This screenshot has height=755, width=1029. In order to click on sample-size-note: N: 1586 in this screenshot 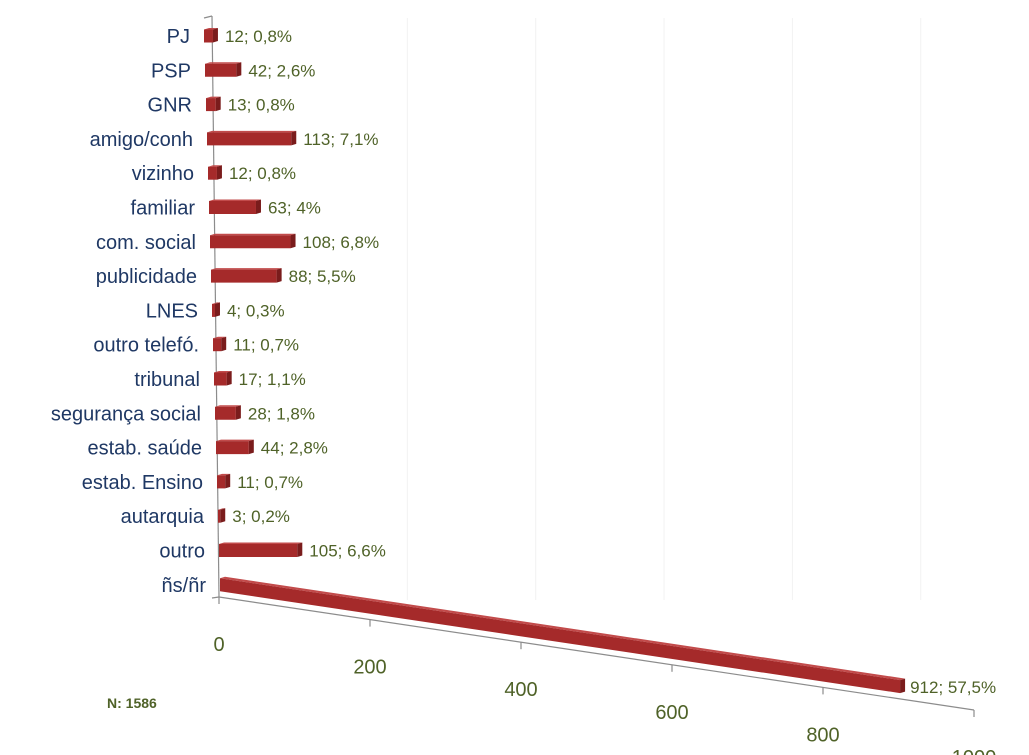, I will do `click(132, 703)`.